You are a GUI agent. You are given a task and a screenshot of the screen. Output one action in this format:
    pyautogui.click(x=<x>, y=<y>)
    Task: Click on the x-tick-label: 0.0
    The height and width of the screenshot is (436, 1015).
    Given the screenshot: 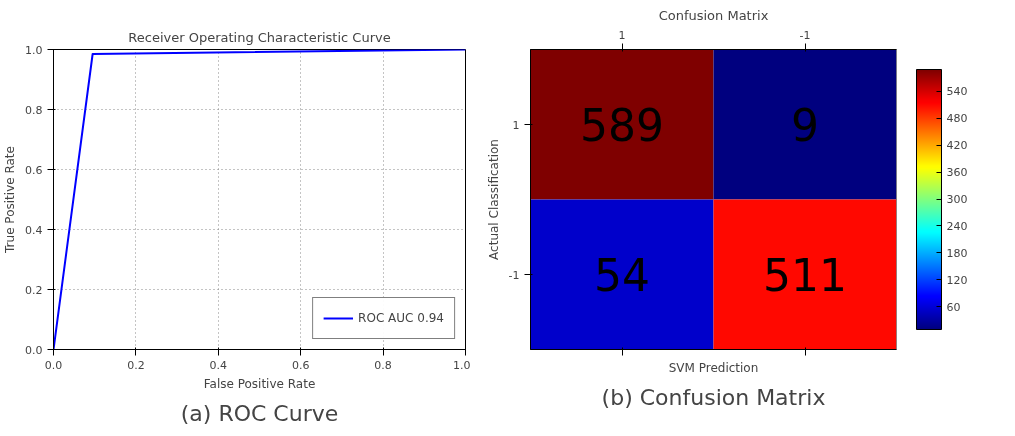 What is the action you would take?
    pyautogui.click(x=53, y=365)
    